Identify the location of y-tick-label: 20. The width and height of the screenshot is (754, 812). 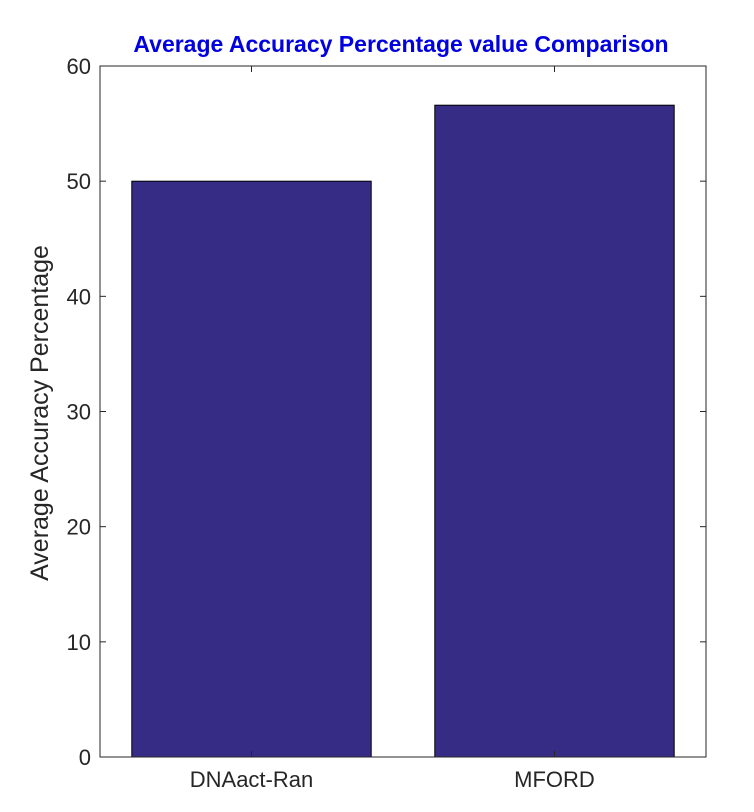
(79, 527).